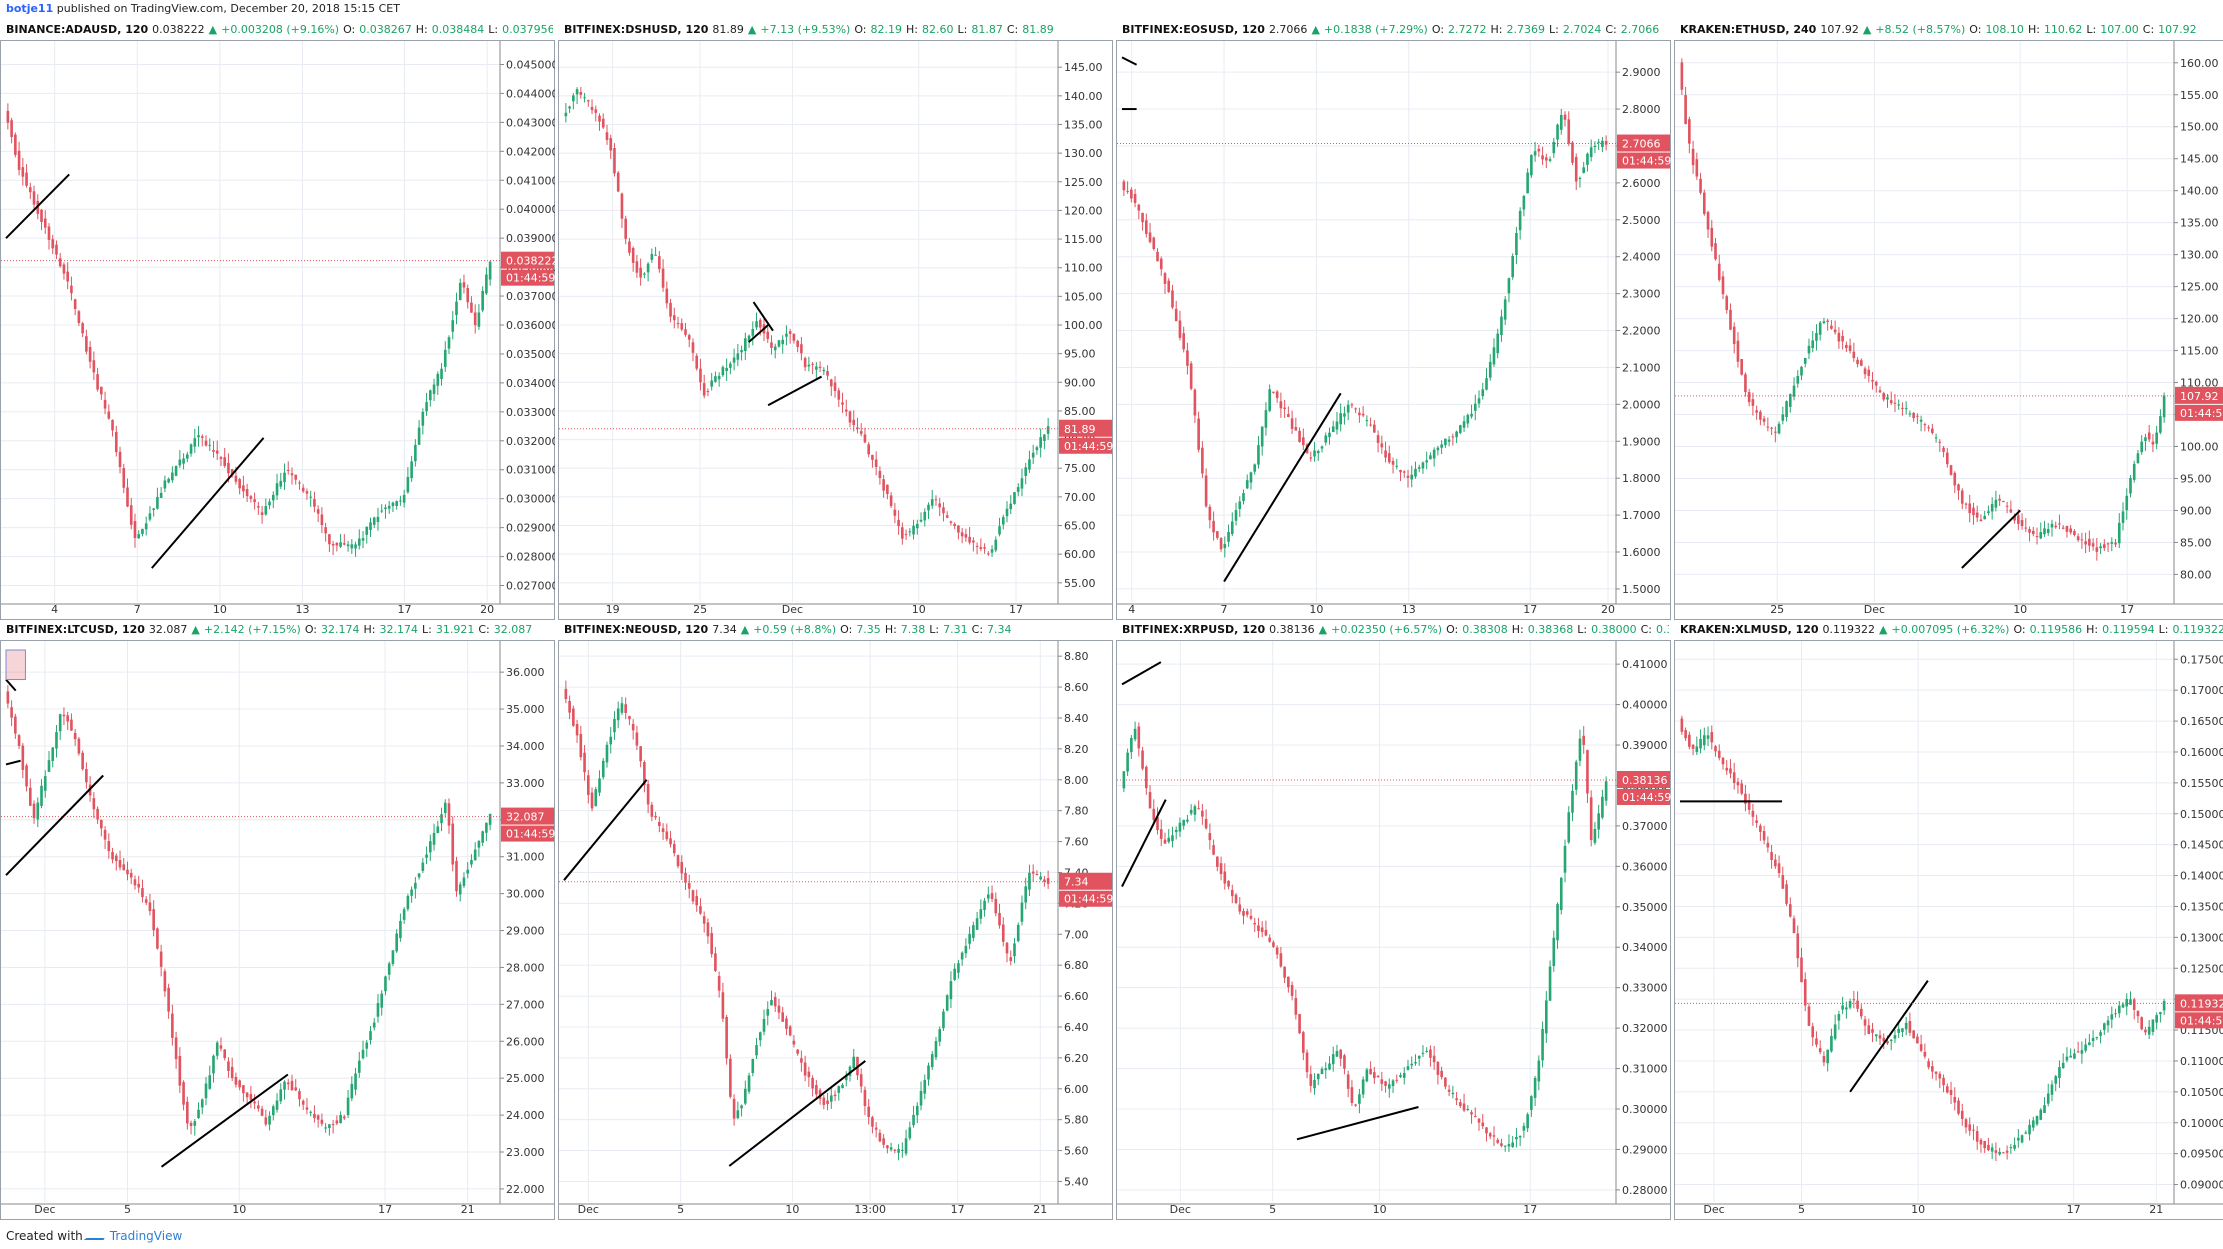  Describe the element at coordinates (525, 746) in the screenshot. I see `y-tick-label: 34.000` at that location.